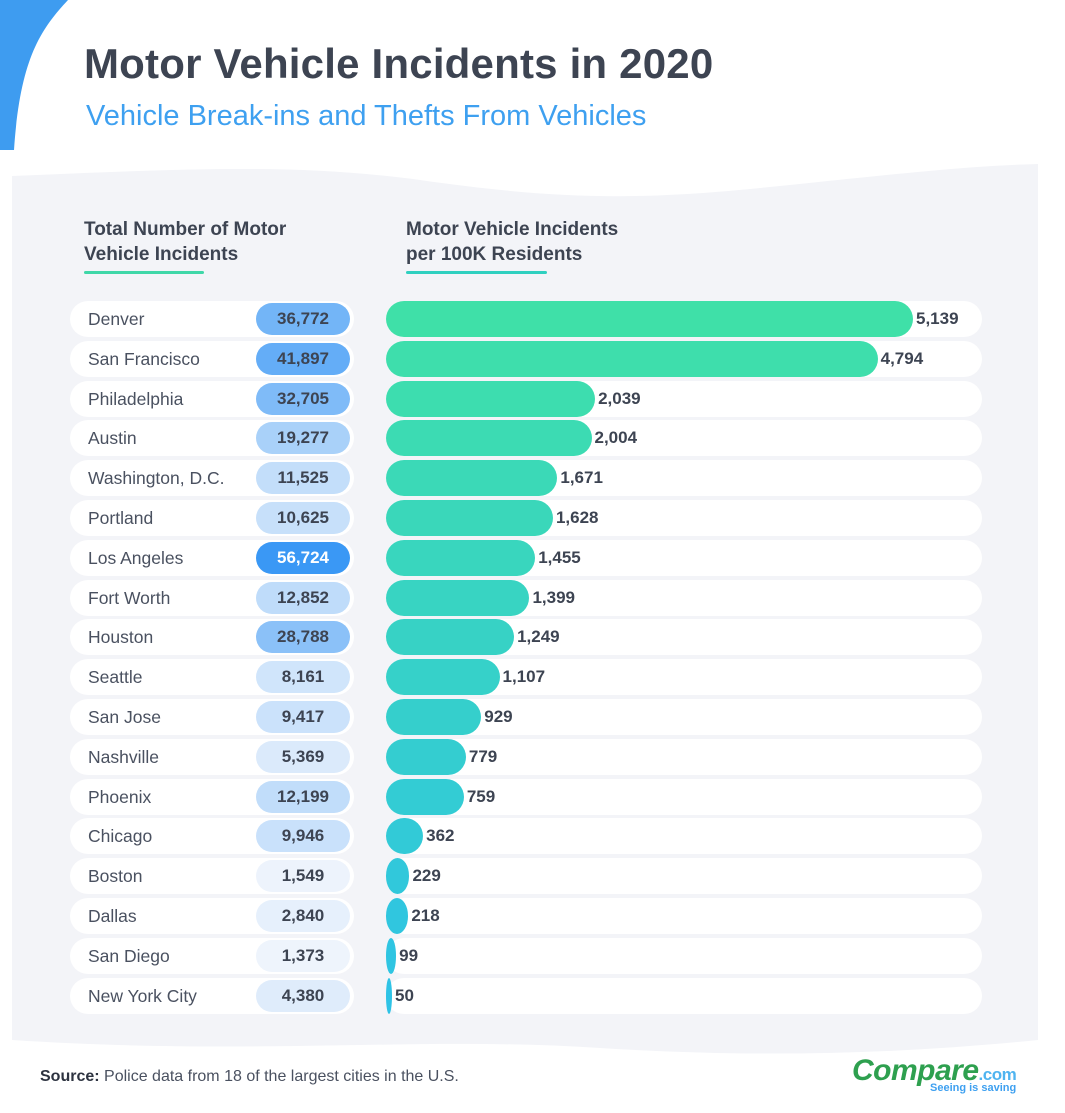 The width and height of the screenshot is (1065, 1113). I want to click on per-100k-header-line-1: Motor Vehicle Incidents, so click(512, 229).